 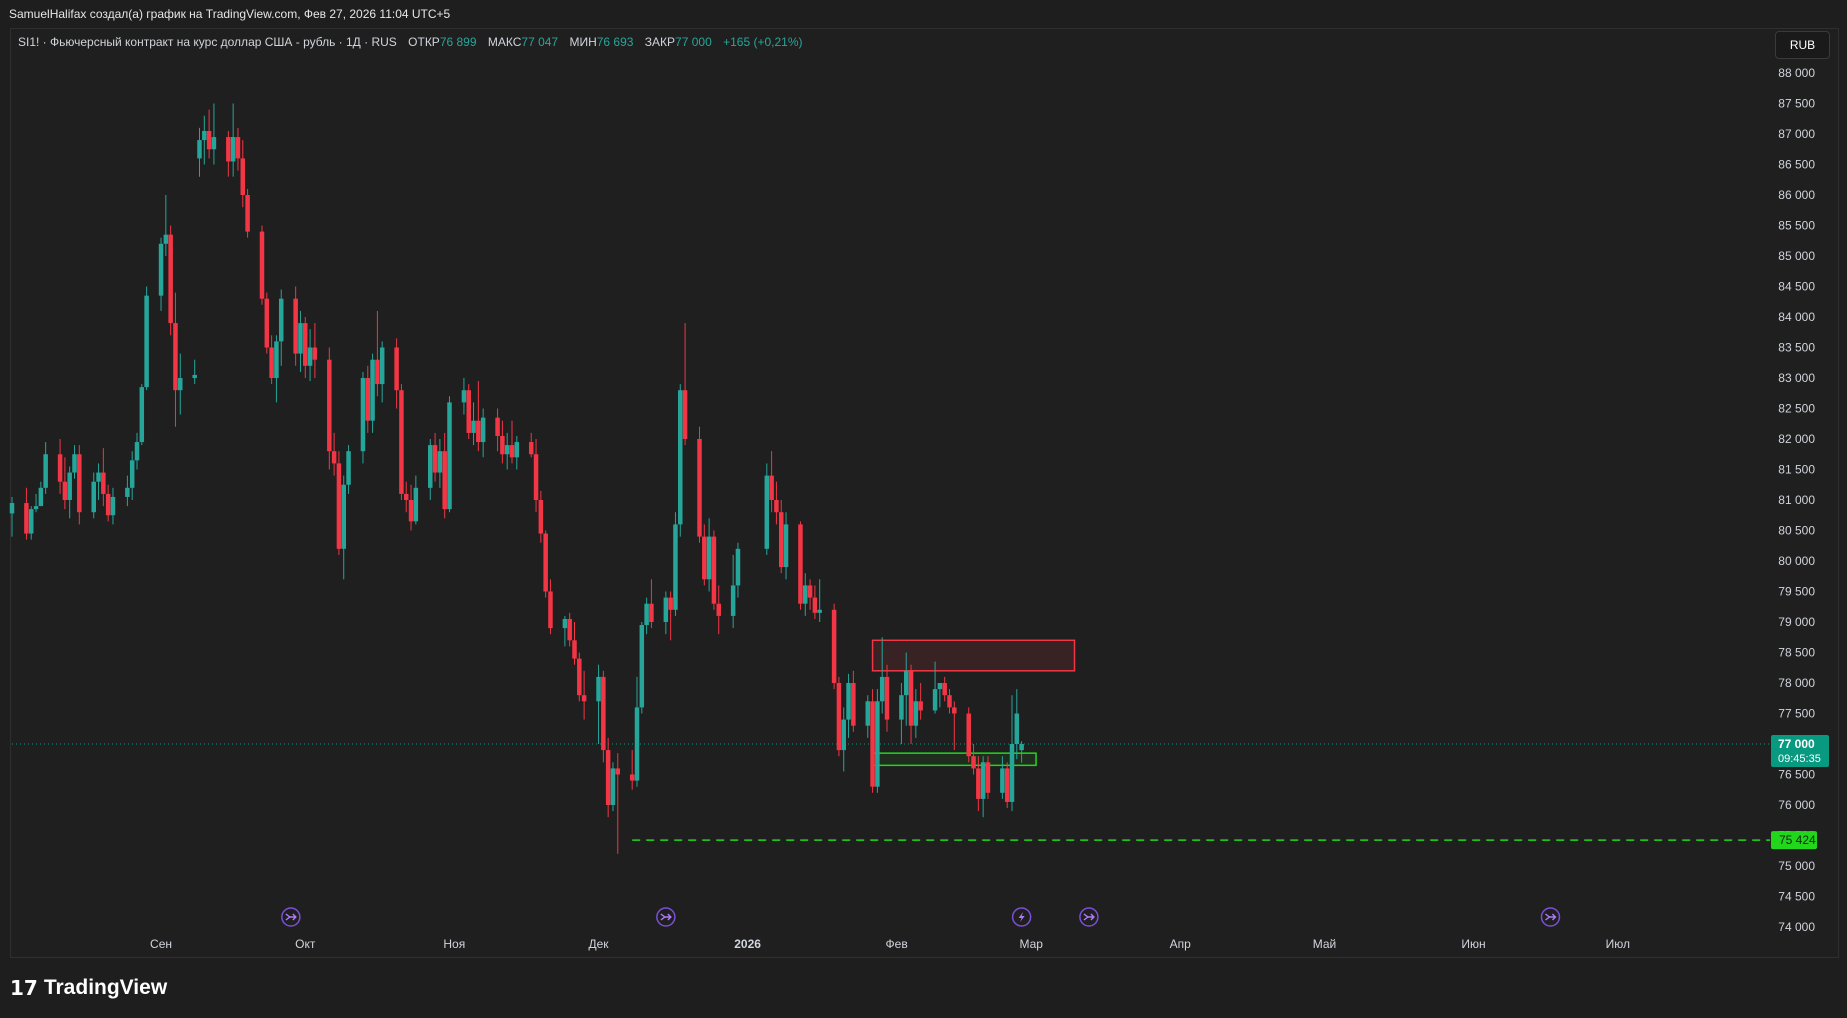 What do you see at coordinates (763, 42) in the screenshot?
I see `legend-change: +165 (+0,21%)` at bounding box center [763, 42].